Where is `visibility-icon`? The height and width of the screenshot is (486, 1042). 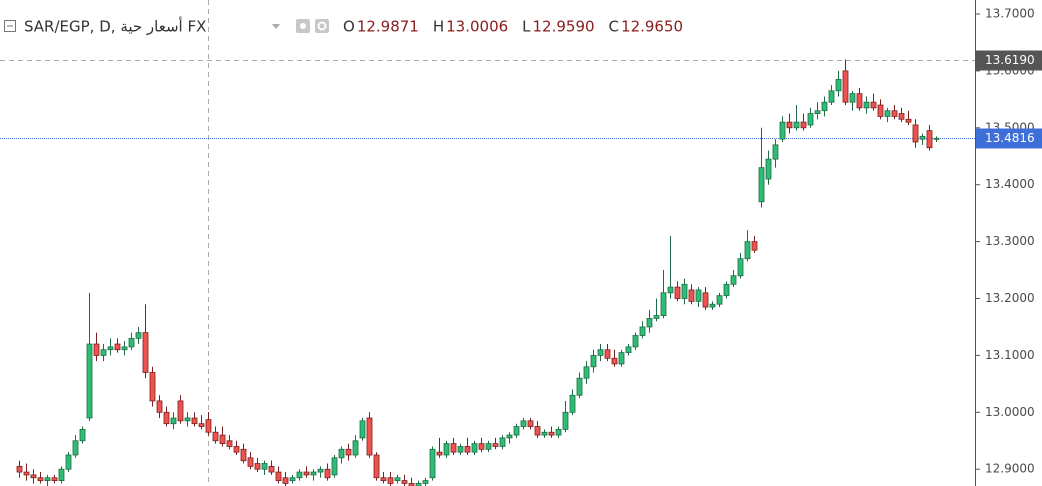 visibility-icon is located at coordinates (303, 26).